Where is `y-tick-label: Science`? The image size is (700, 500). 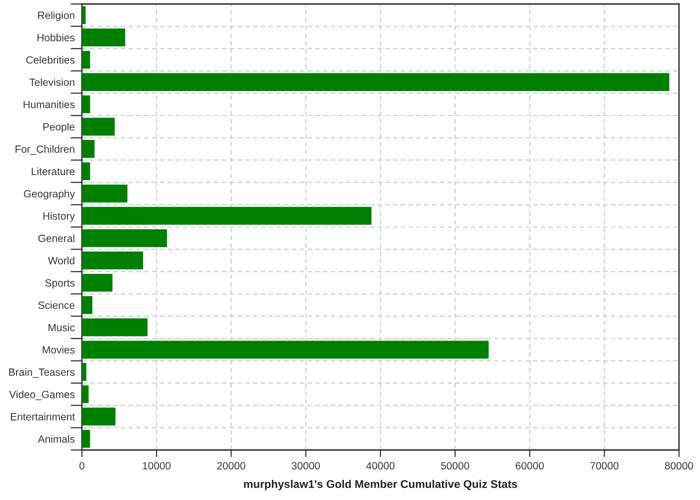
y-tick-label: Science is located at coordinates (56, 305).